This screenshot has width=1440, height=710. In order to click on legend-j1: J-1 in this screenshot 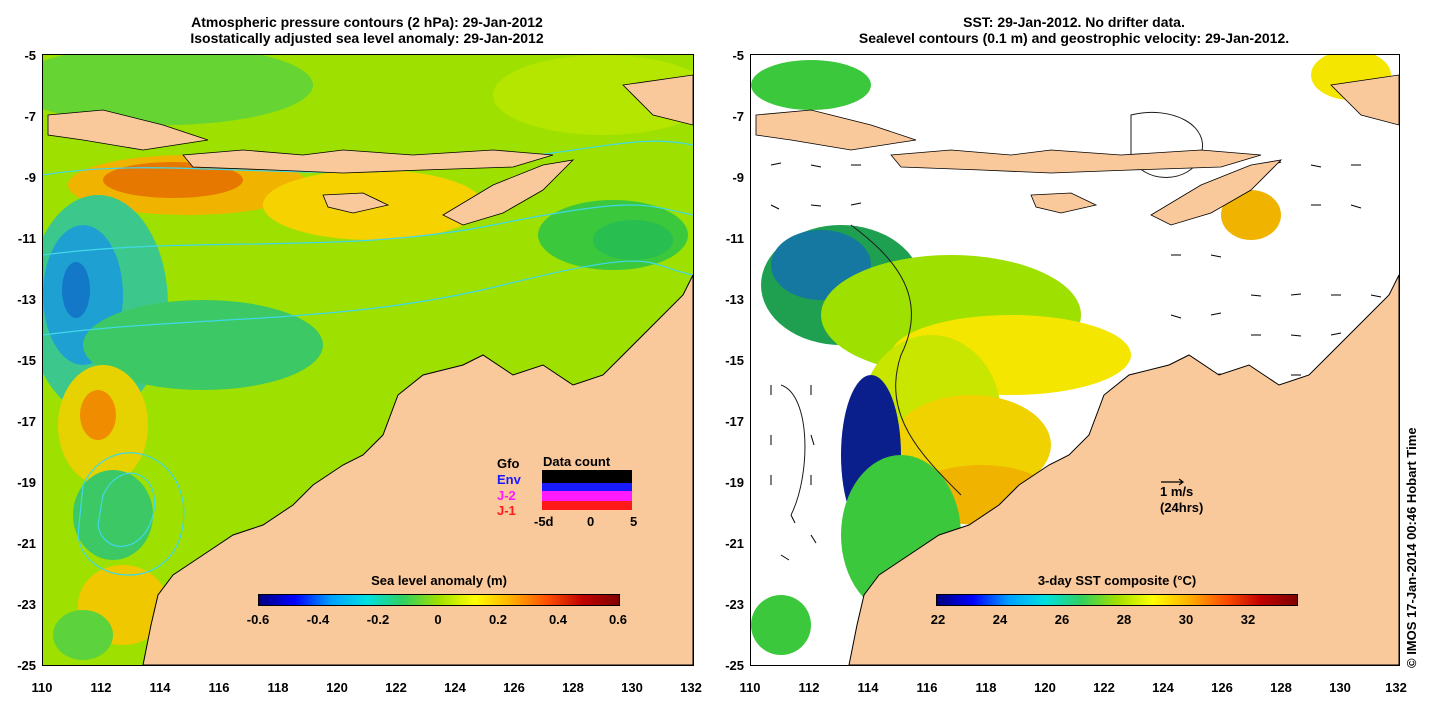, I will do `click(506, 510)`.